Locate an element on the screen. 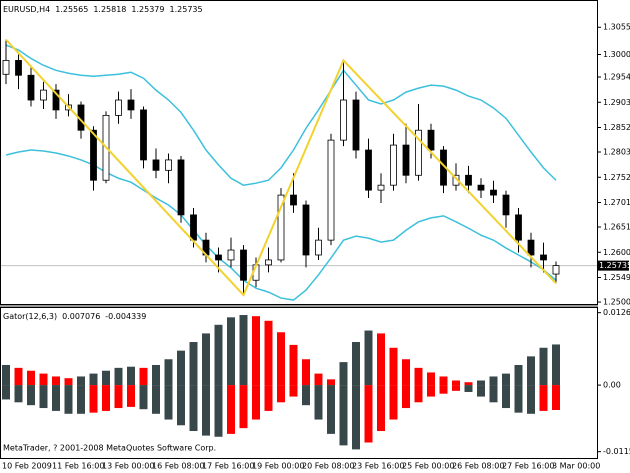 This screenshot has height=473, width=630. x-tick-label: 23 Feb 16:00 is located at coordinates (378, 466).